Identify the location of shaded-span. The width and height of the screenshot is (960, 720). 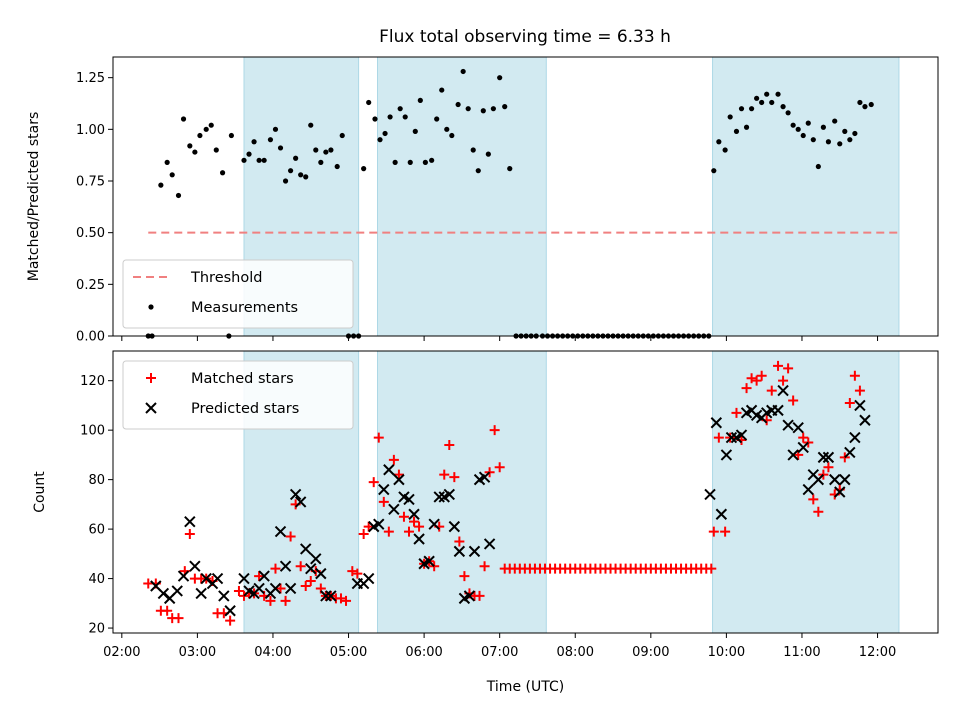
(462, 196).